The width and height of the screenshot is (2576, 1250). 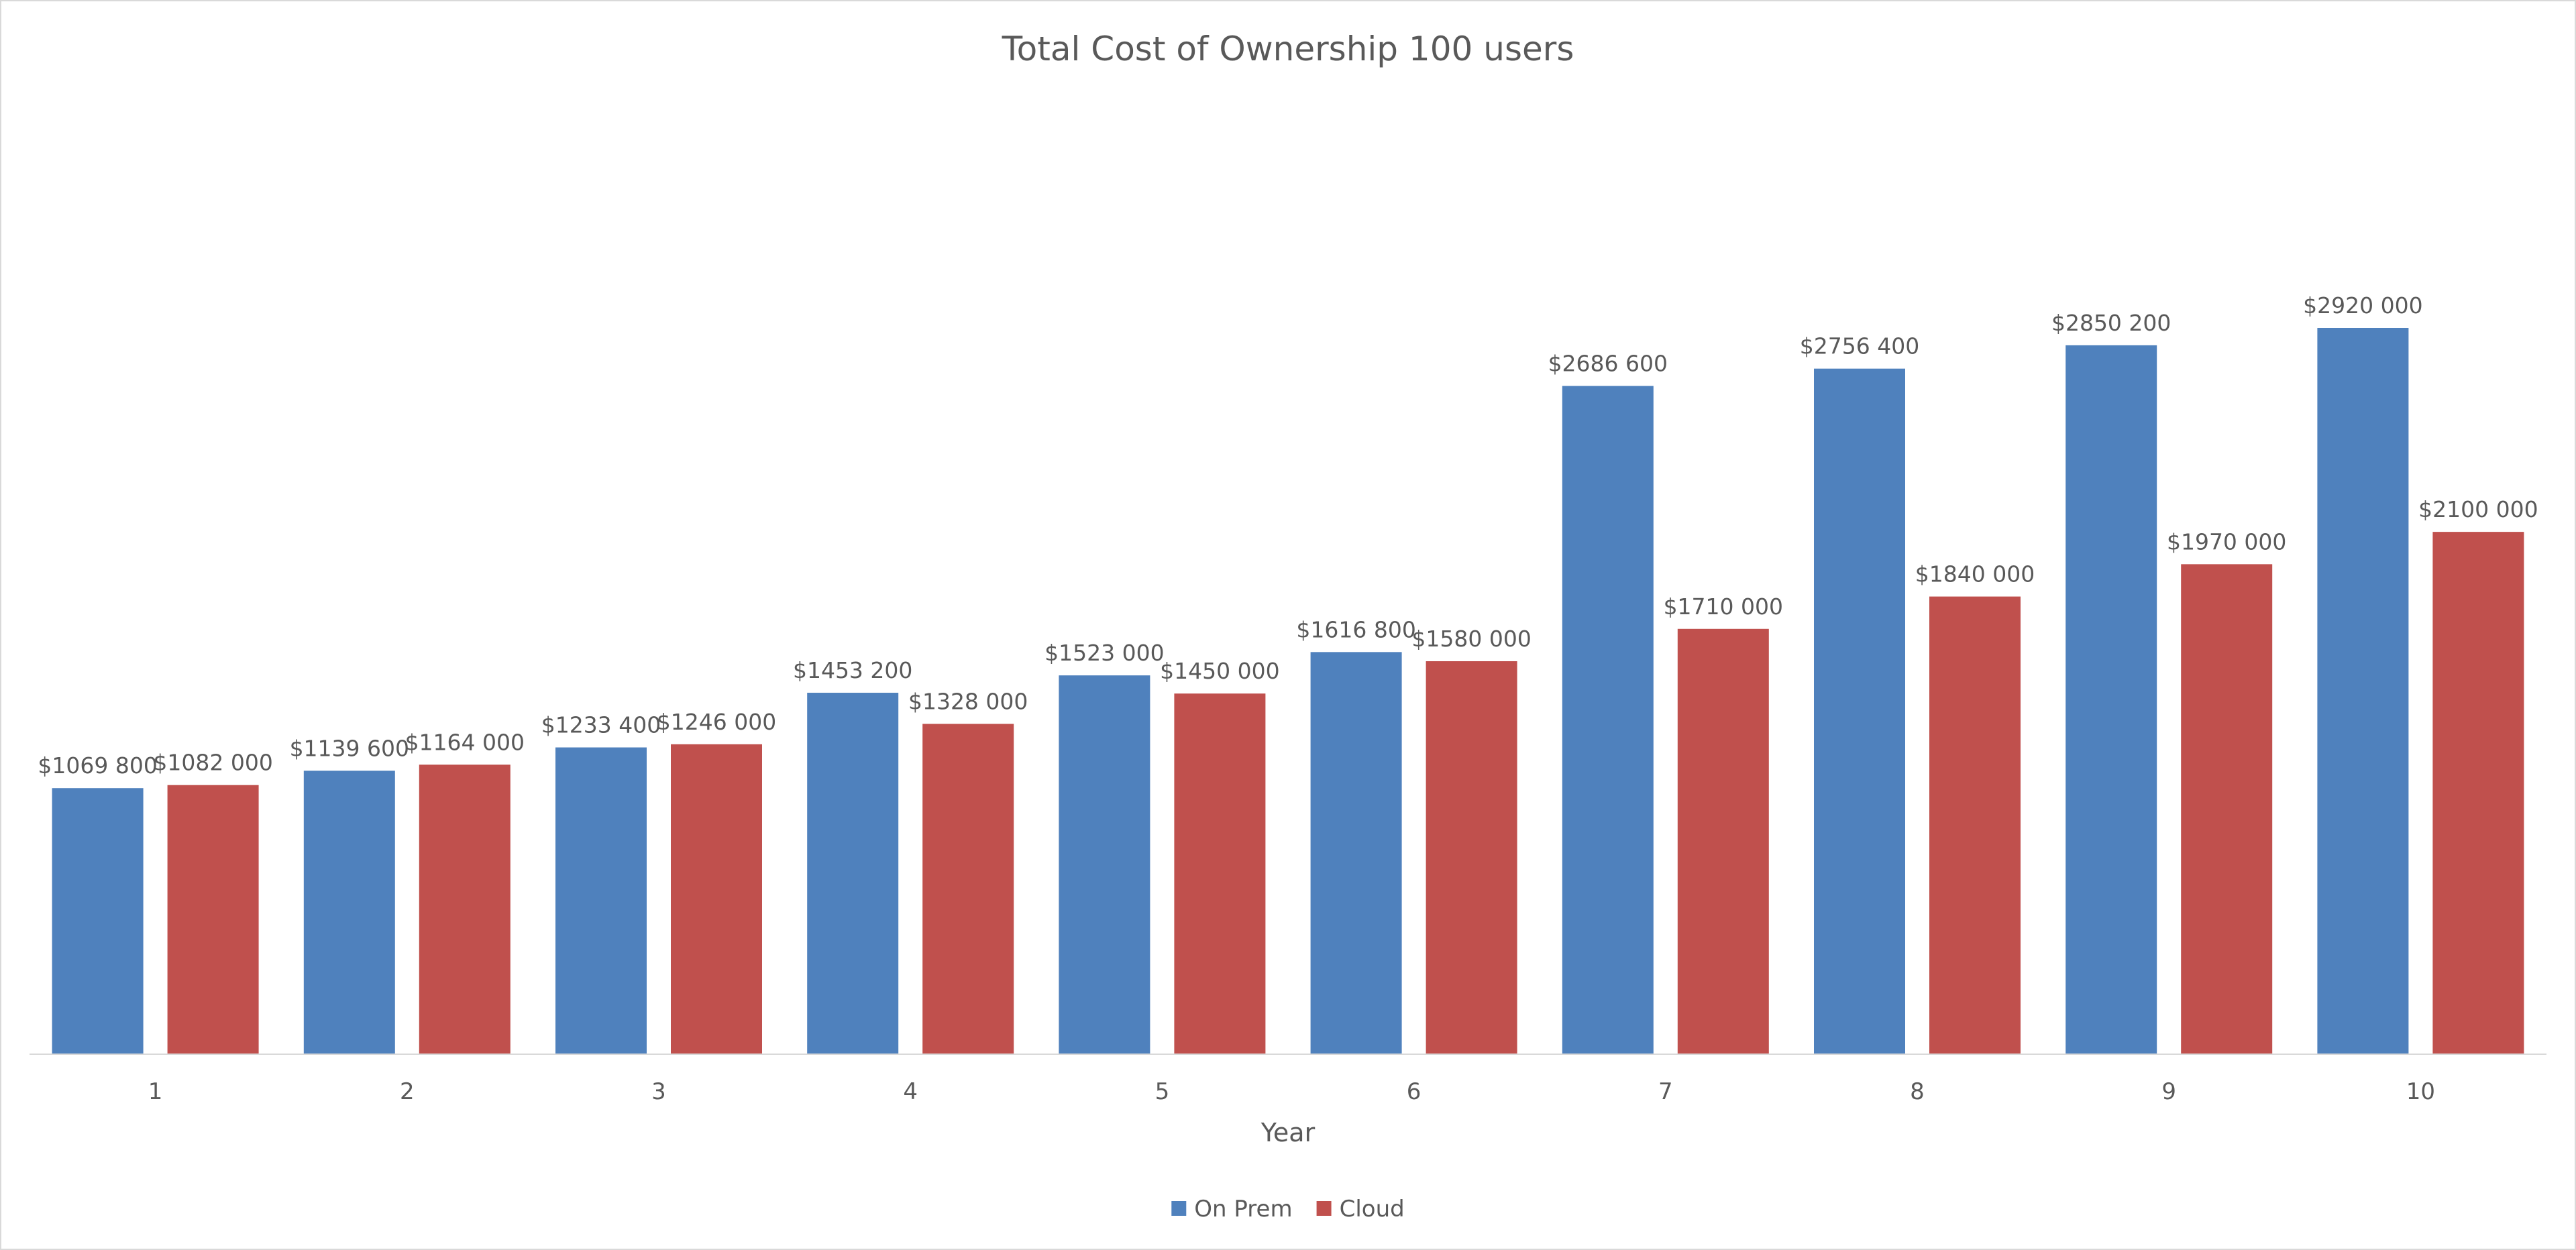 What do you see at coordinates (97, 765) in the screenshot?
I see `data-label-on-prem-year-1: $1069 800` at bounding box center [97, 765].